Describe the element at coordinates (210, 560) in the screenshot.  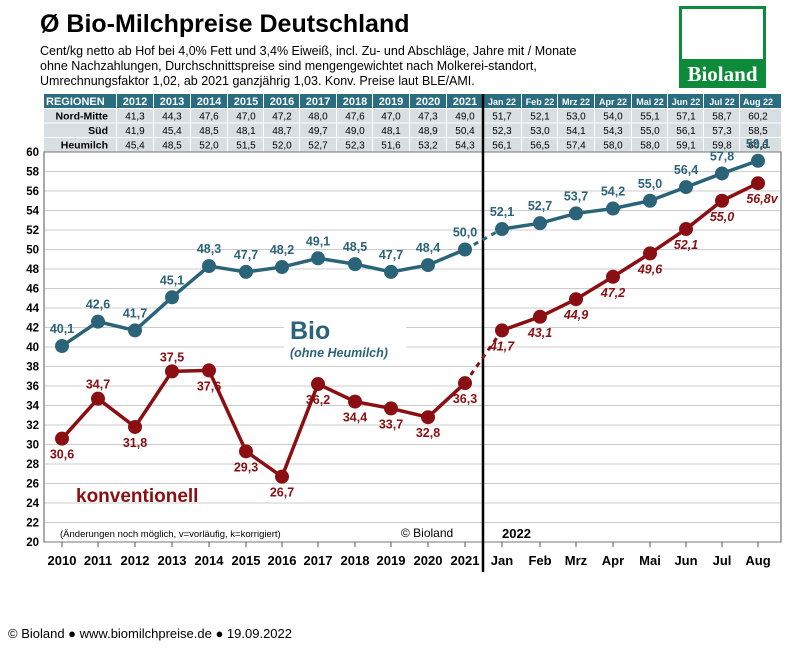
I see `x-tick-label: 2014` at that location.